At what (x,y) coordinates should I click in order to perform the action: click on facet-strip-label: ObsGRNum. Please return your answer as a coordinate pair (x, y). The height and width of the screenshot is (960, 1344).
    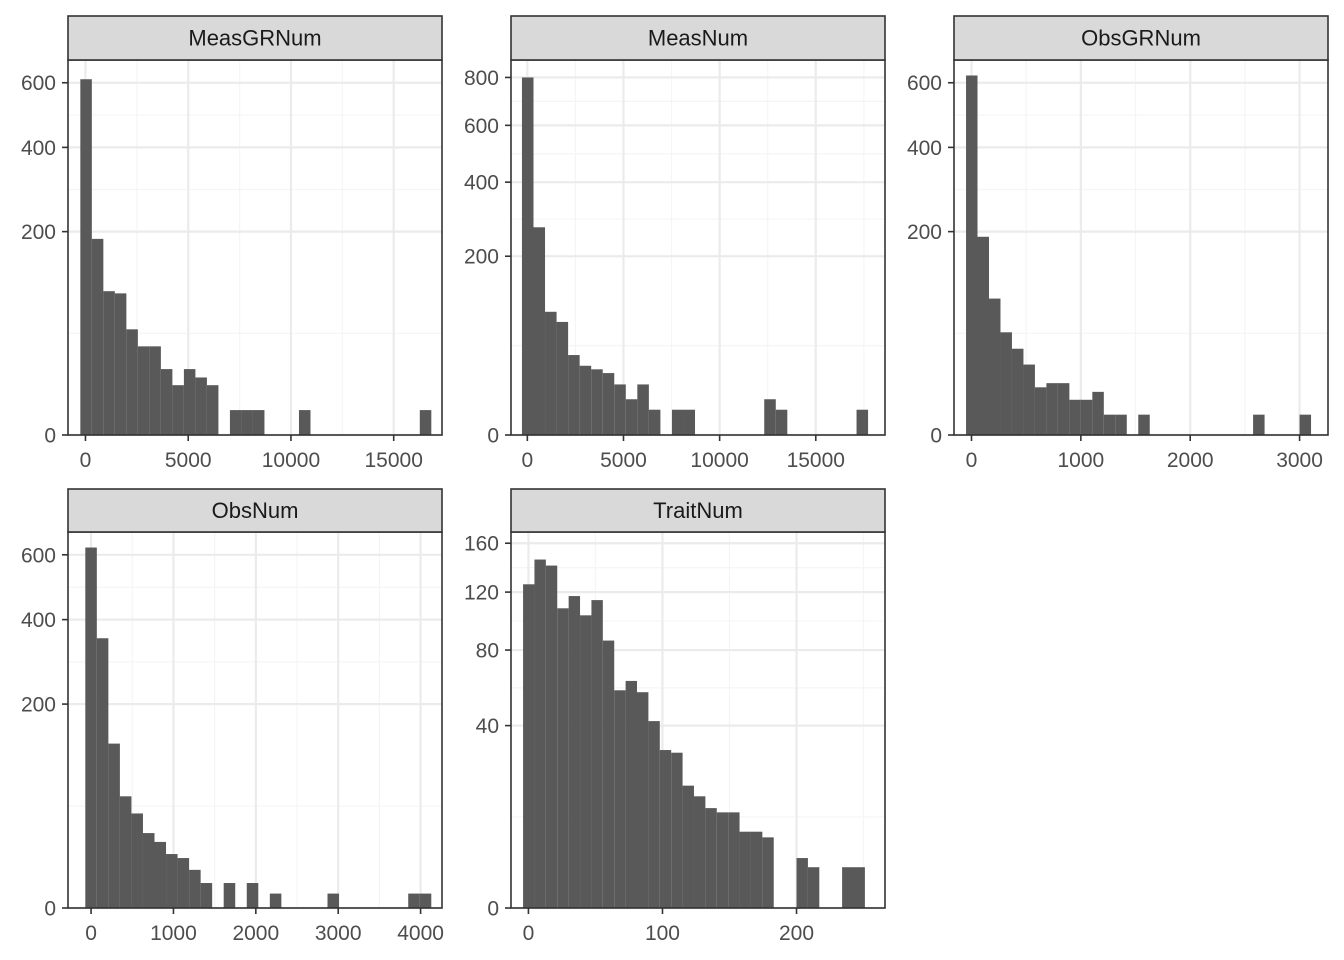
    Looking at the image, I should click on (1141, 38).